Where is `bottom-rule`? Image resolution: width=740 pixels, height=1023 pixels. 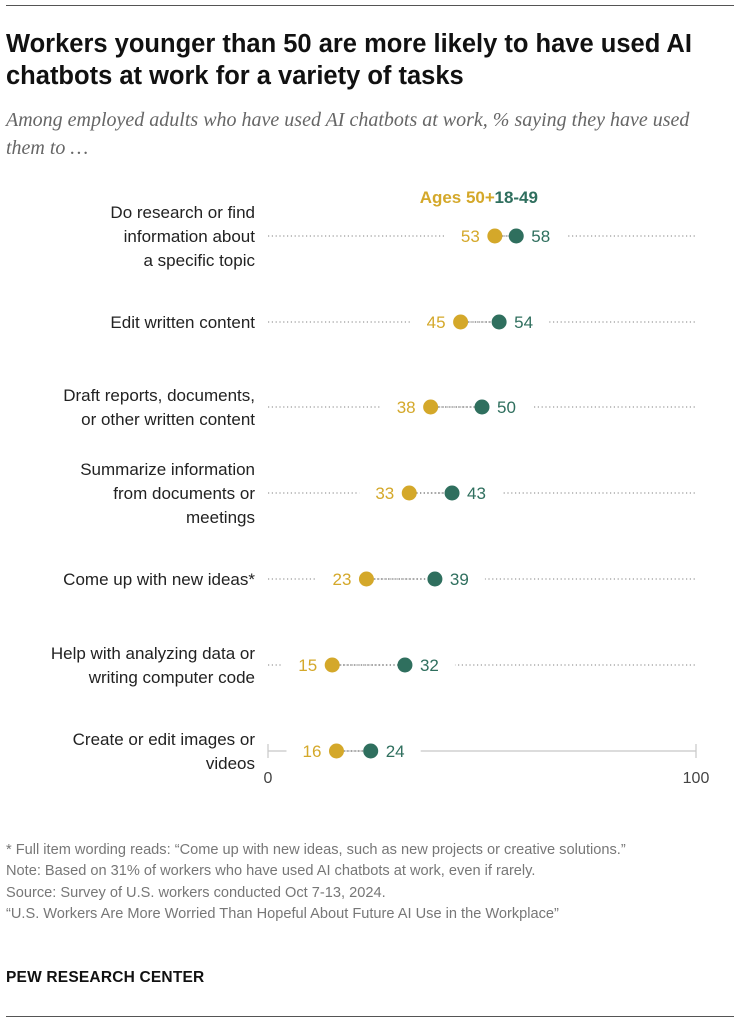
bottom-rule is located at coordinates (370, 1016).